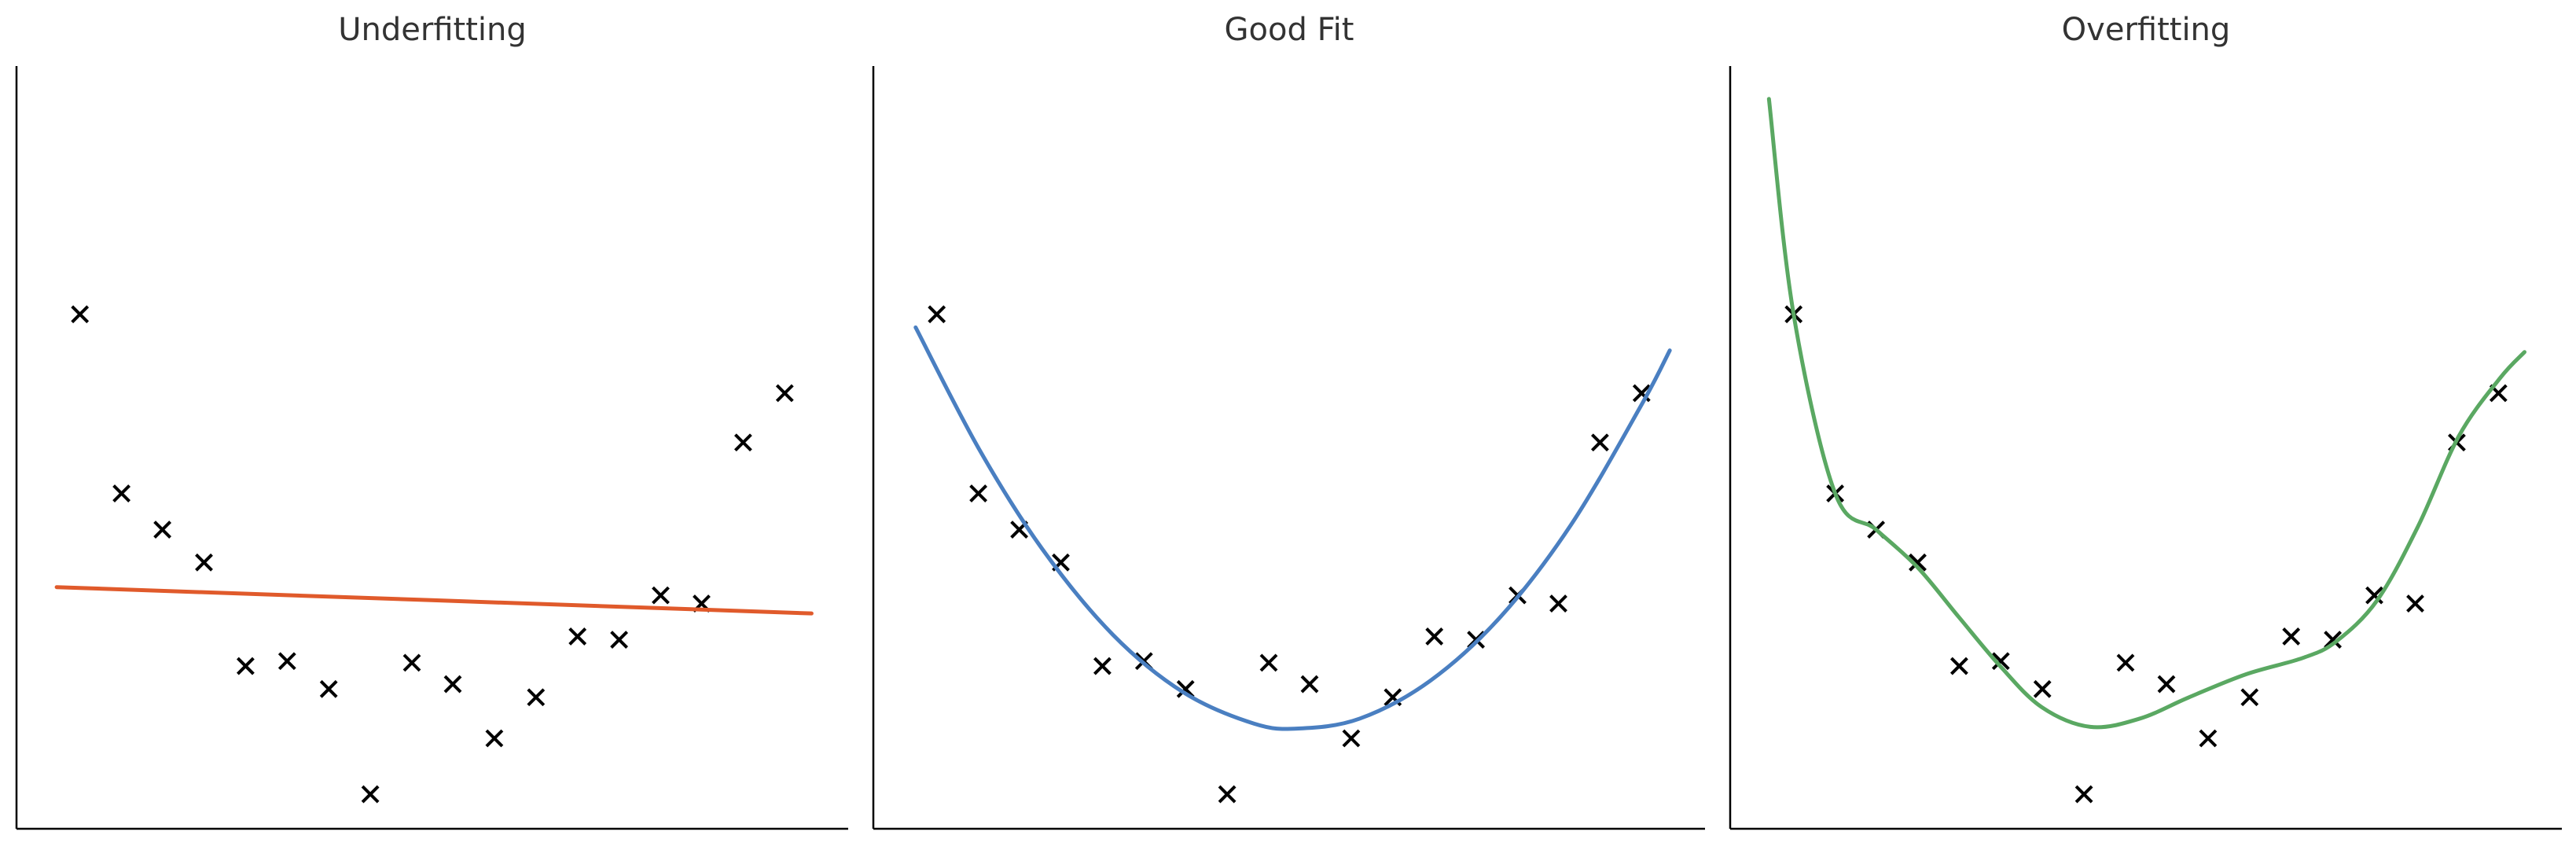  Describe the element at coordinates (1289, 30) in the screenshot. I see `chart-title: Good Fit` at that location.